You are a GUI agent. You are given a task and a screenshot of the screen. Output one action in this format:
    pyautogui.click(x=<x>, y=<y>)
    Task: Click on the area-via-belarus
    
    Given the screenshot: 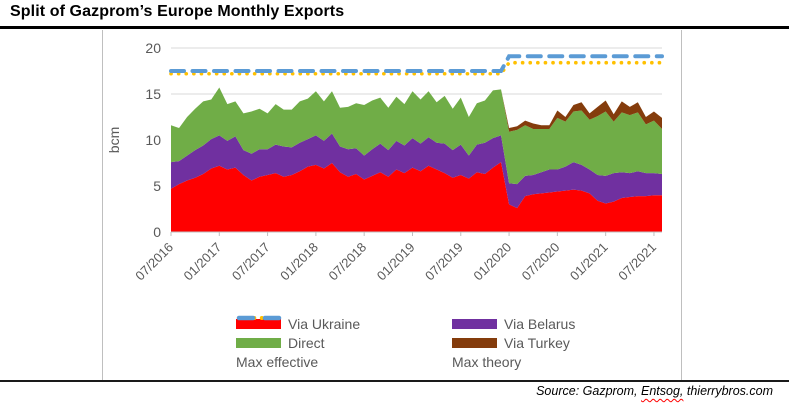 What is the action you would take?
    pyautogui.click(x=416, y=171)
    